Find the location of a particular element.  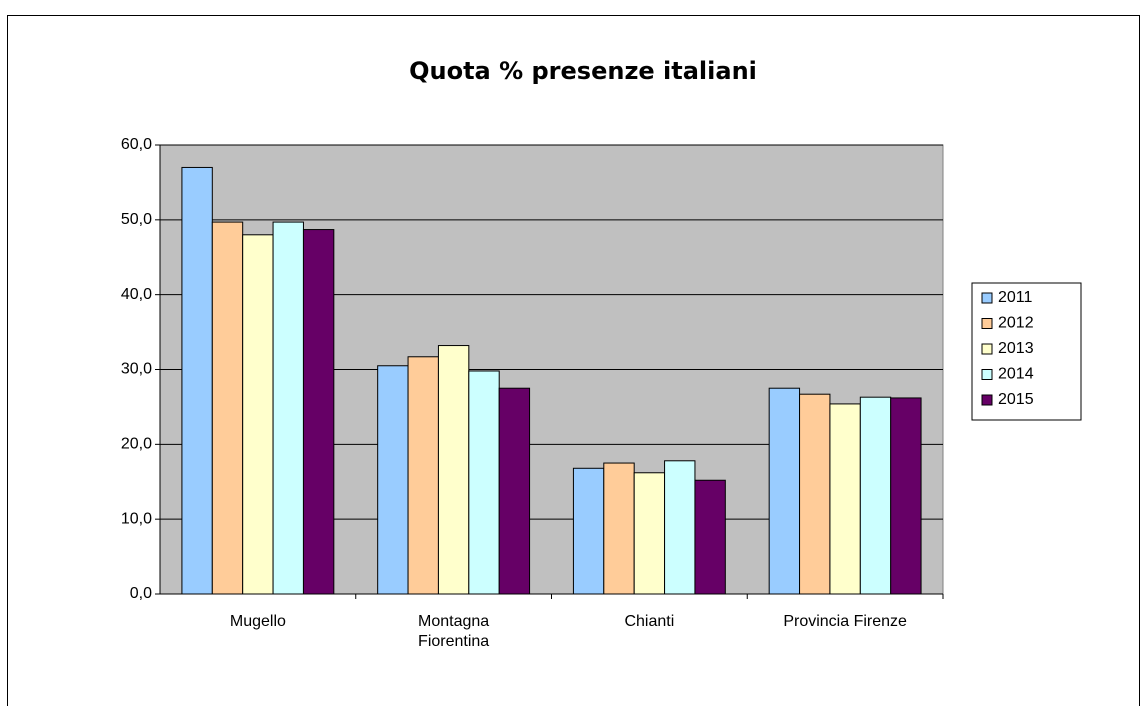

y-tick-label: 0,0 is located at coordinates (141, 593).